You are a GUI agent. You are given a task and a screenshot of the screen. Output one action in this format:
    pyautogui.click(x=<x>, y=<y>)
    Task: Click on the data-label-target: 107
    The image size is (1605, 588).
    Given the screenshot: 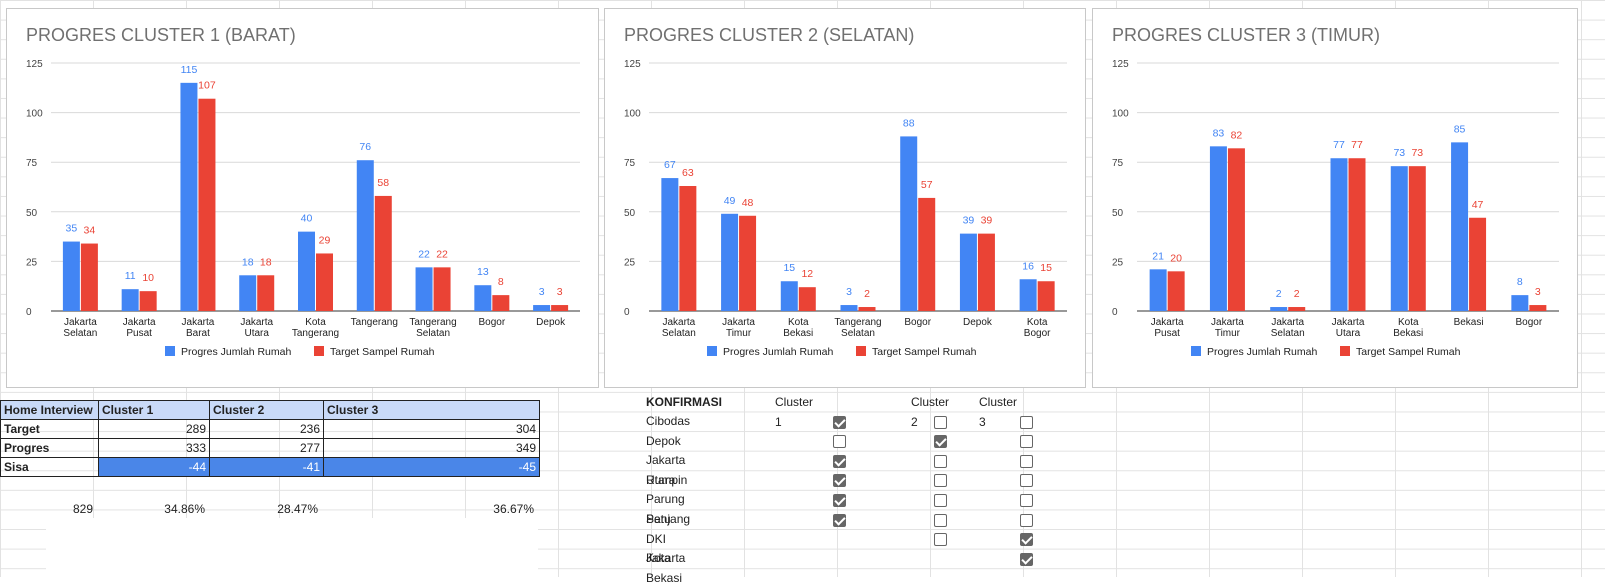 What is the action you would take?
    pyautogui.click(x=207, y=86)
    